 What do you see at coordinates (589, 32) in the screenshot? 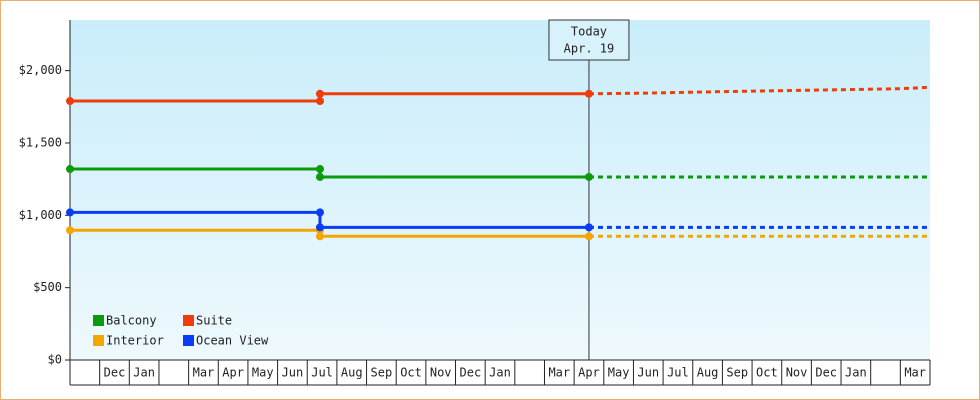
I see `annotation: Today` at bounding box center [589, 32].